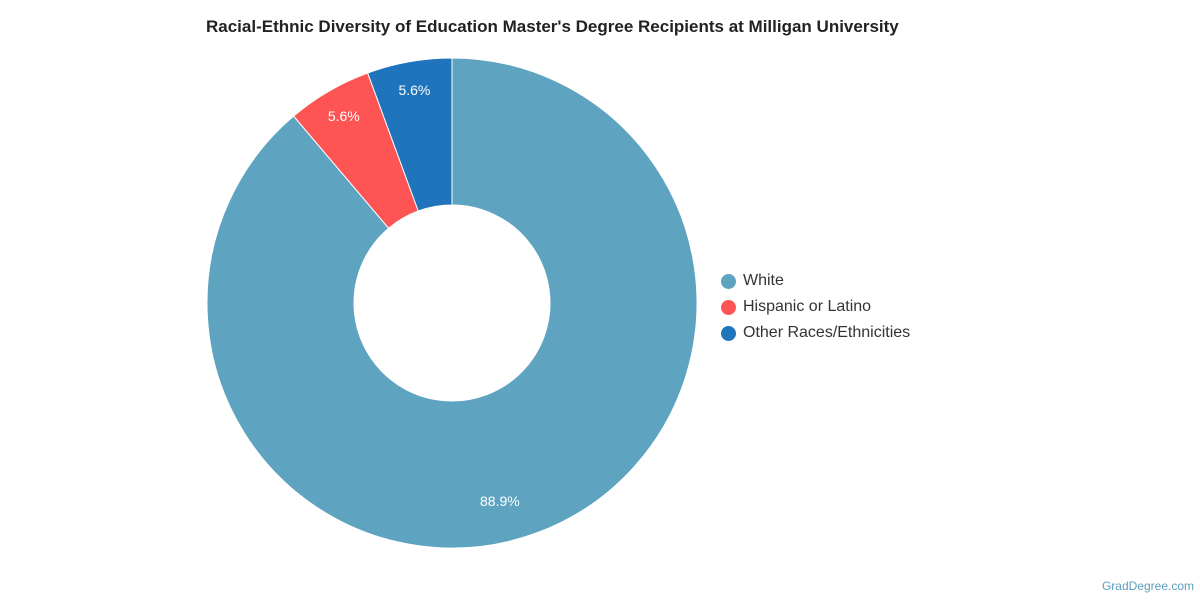  Describe the element at coordinates (807, 306) in the screenshot. I see `legend-label-hispanic-or-latino: Hispanic or Latino` at that location.